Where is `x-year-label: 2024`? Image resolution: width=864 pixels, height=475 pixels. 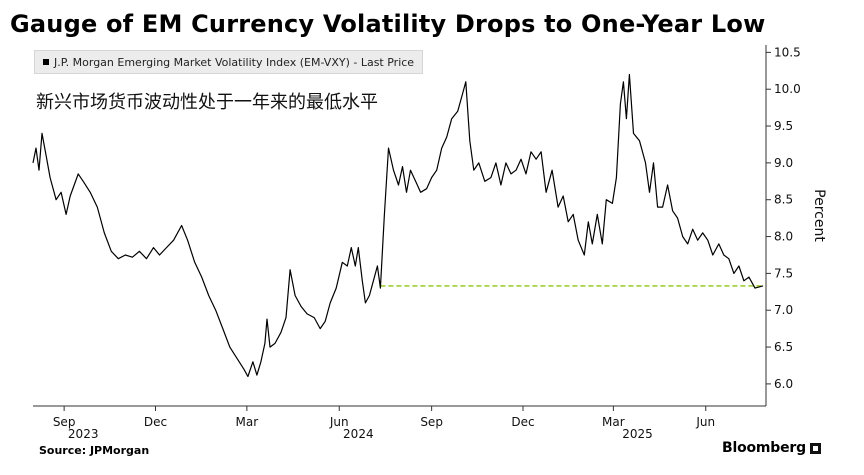
x-year-label: 2024 is located at coordinates (358, 434).